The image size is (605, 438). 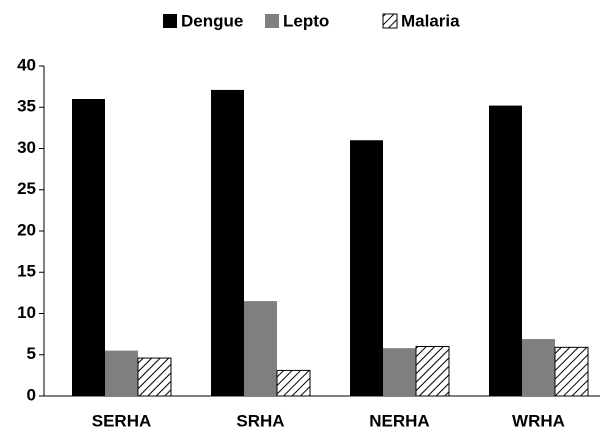 I want to click on y-tick-label: 0, so click(x=31, y=394).